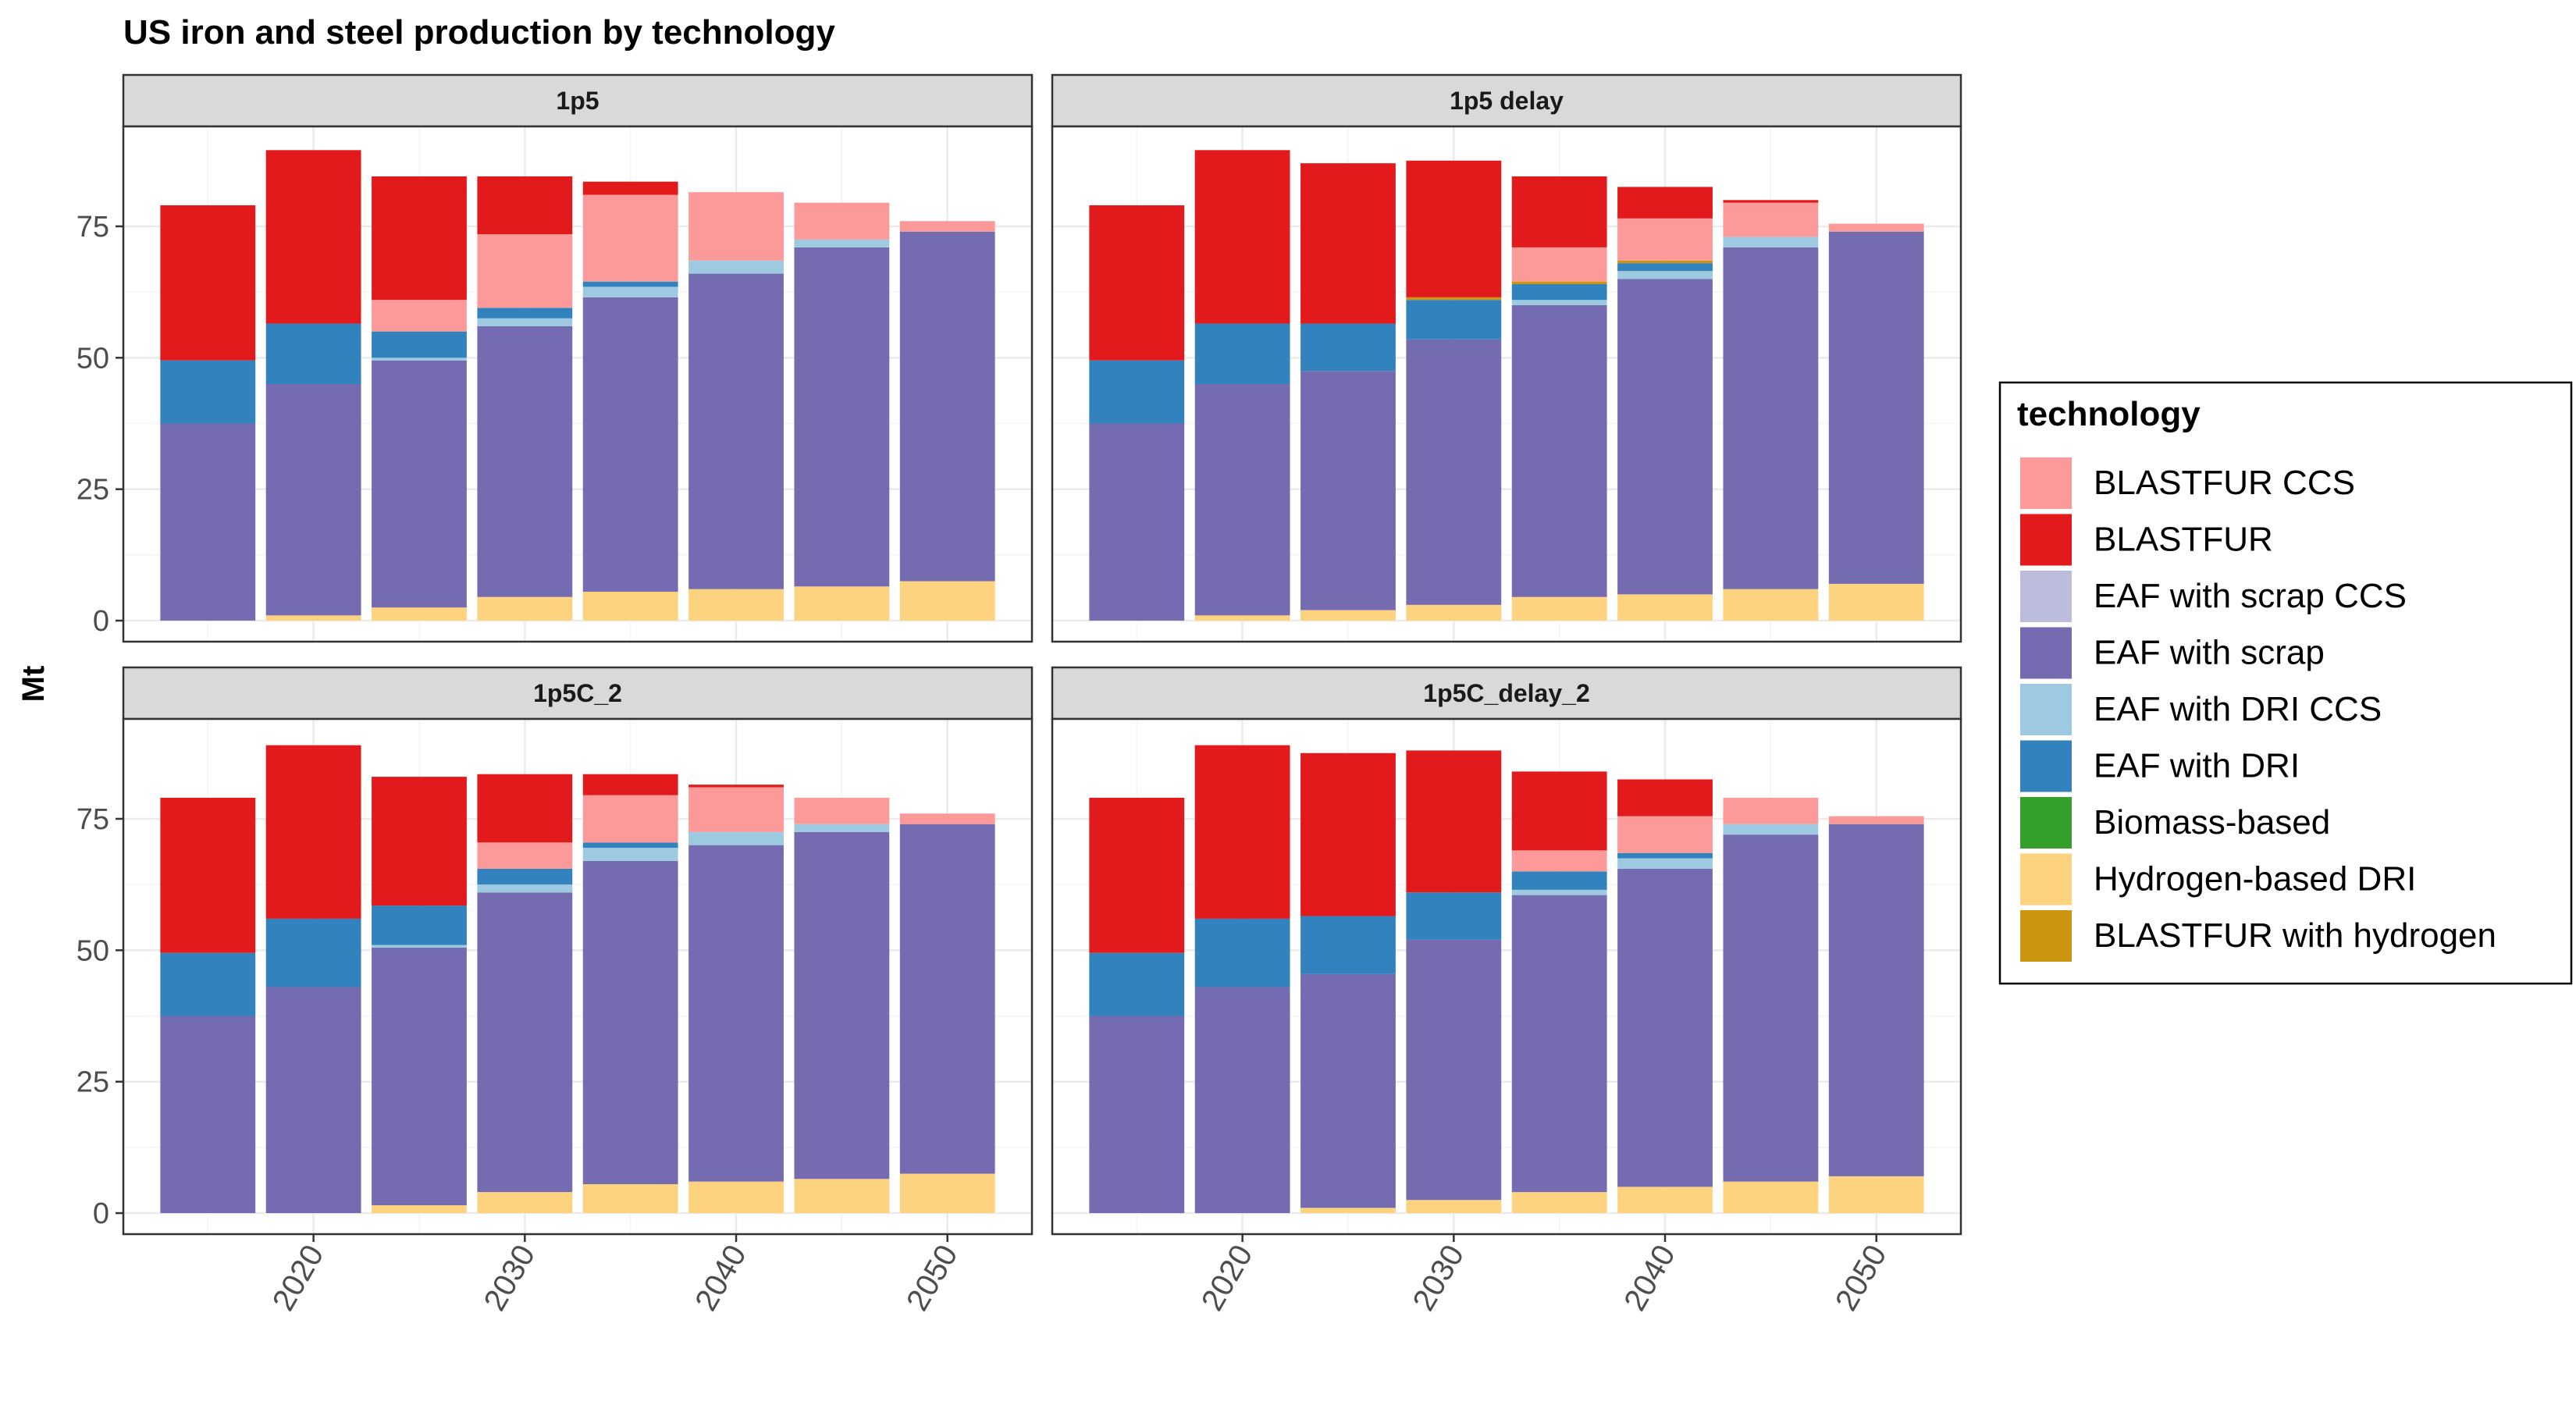 The height and width of the screenshot is (1409, 2576). Describe the element at coordinates (2197, 766) in the screenshot. I see `legend-label: EAF with DRI` at that location.